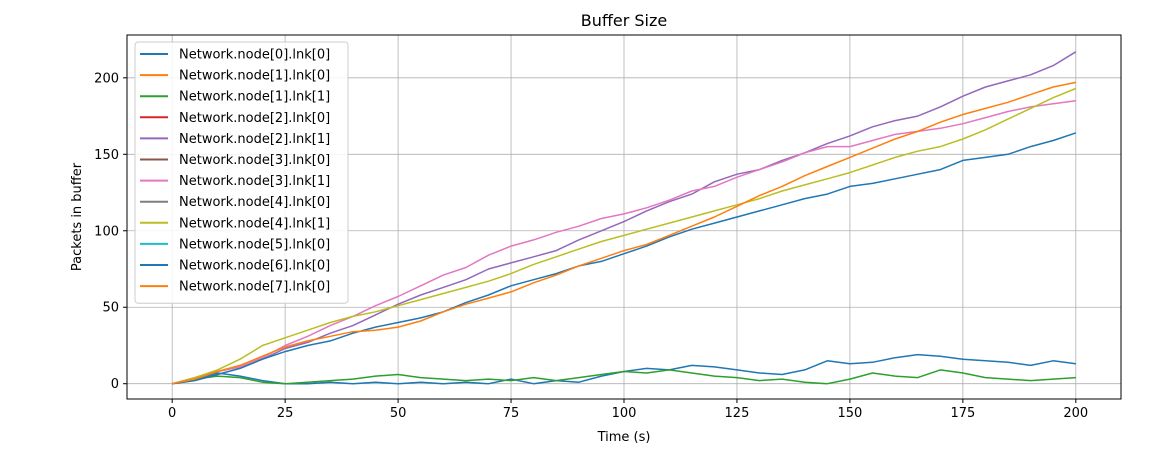 Image resolution: width=1149 pixels, height=455 pixels. What do you see at coordinates (398, 413) in the screenshot?
I see `x-tick-label: 50` at bounding box center [398, 413].